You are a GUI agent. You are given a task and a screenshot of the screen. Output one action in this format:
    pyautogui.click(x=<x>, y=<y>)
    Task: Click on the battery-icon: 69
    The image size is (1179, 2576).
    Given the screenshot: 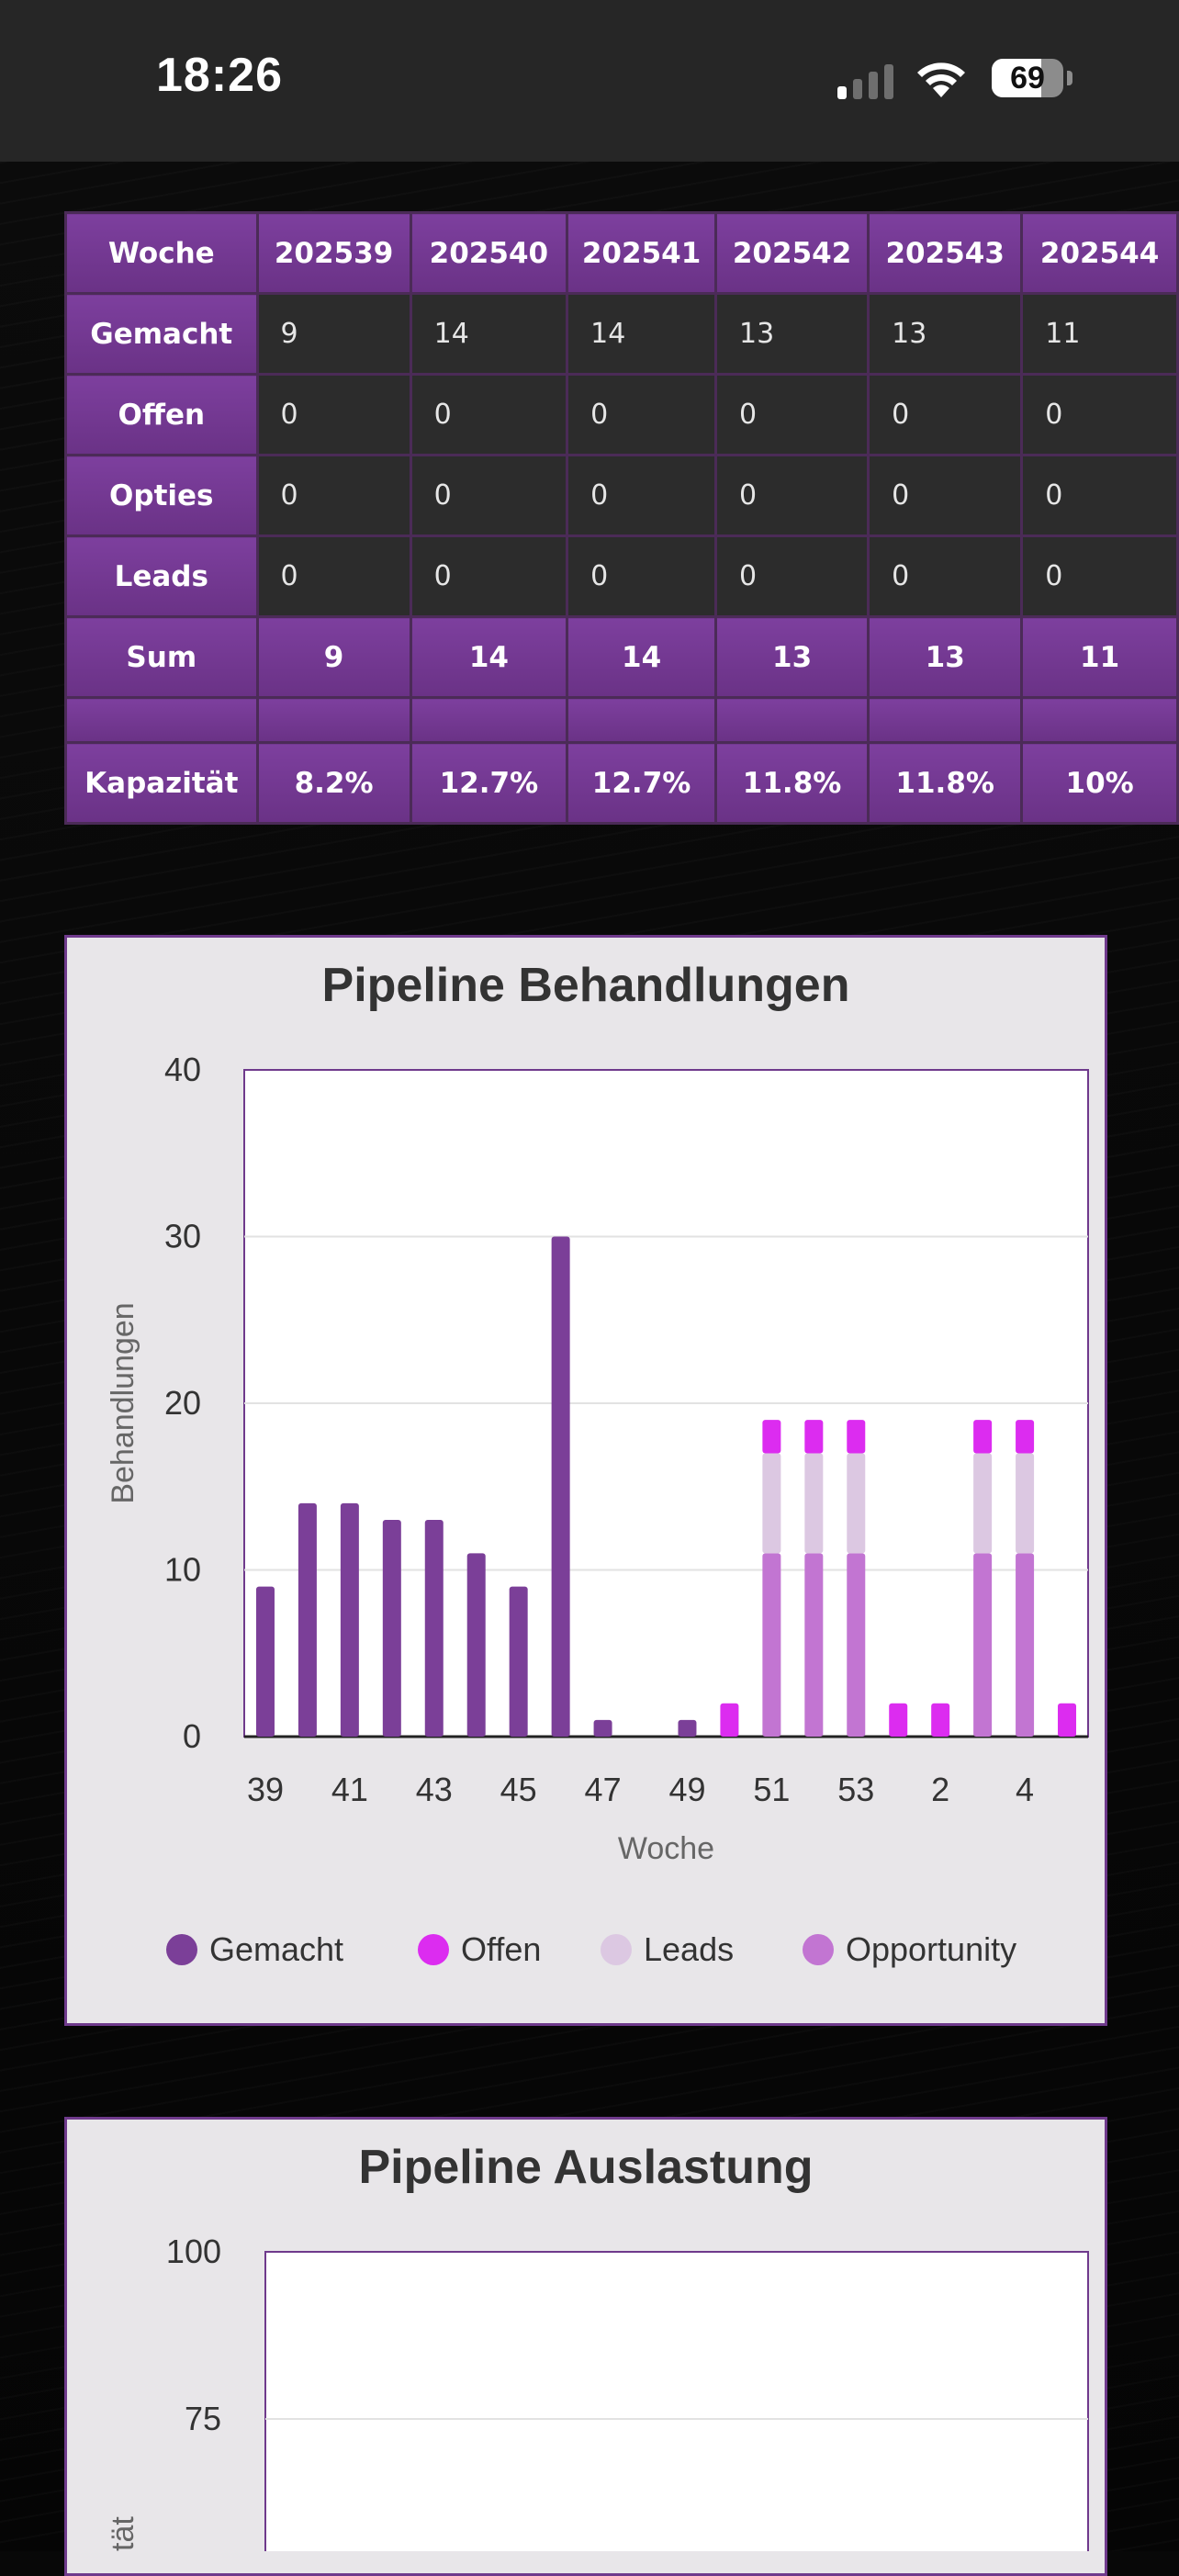 What is the action you would take?
    pyautogui.click(x=1027, y=78)
    